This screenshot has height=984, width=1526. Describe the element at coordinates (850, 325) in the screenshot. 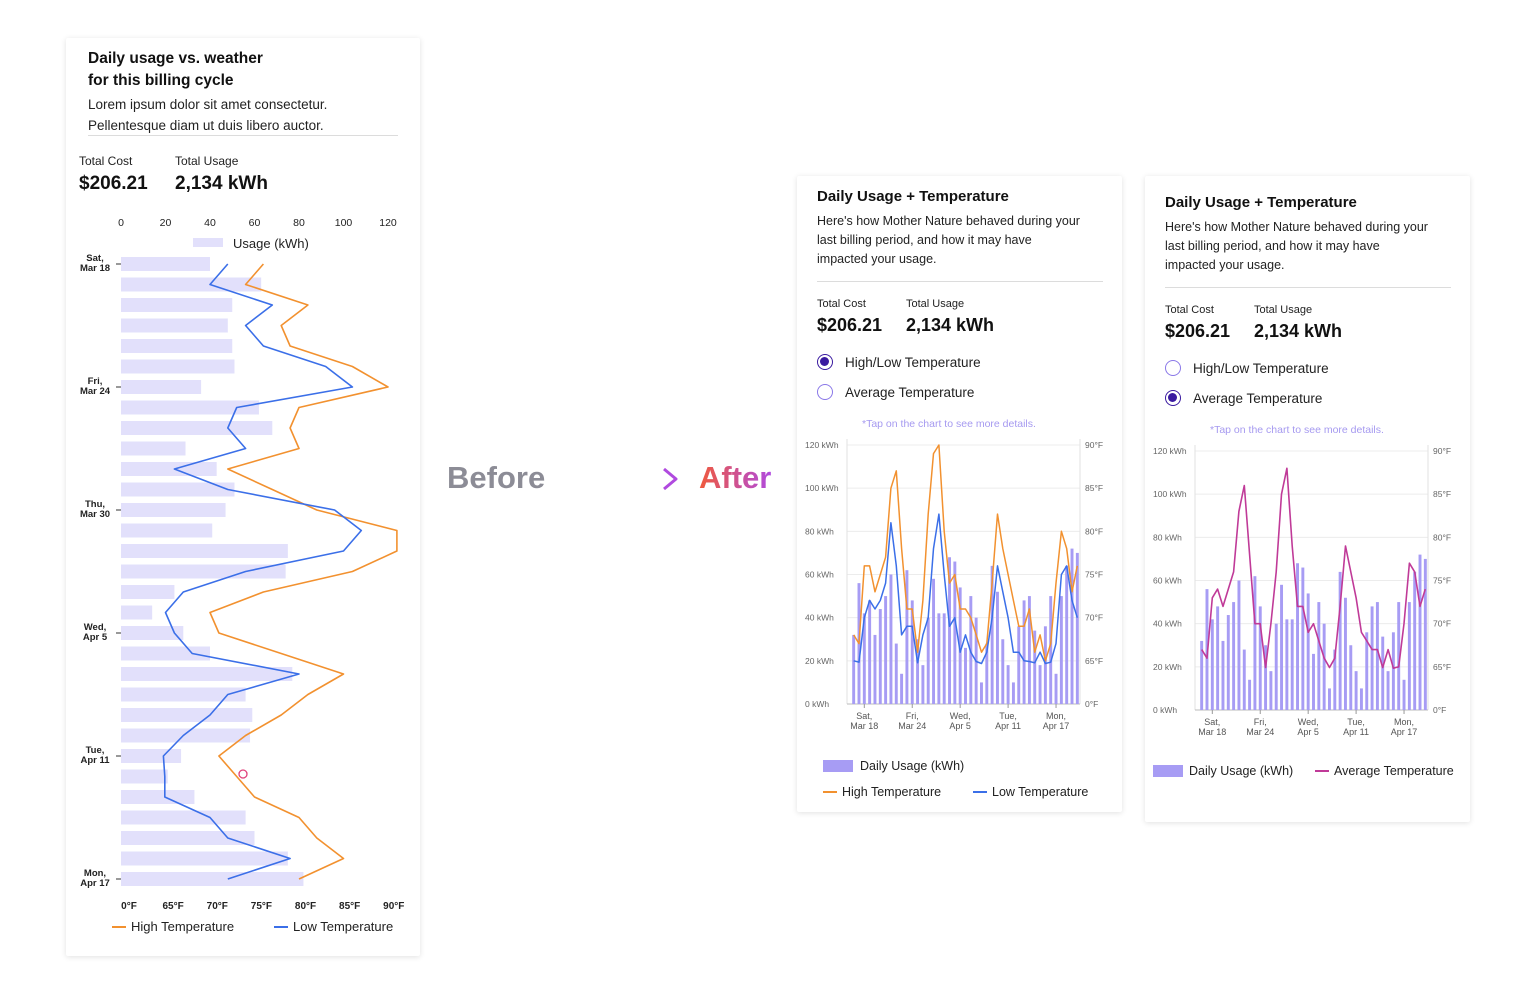

I see `total-cost-value: $206.21` at that location.